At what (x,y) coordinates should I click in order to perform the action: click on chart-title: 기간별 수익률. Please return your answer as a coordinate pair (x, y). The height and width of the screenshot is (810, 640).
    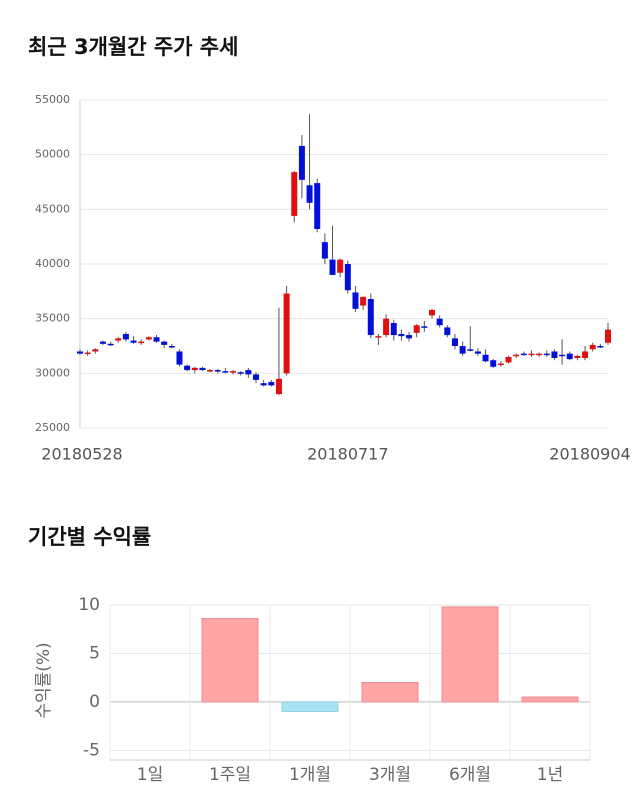
    Looking at the image, I should click on (89, 537).